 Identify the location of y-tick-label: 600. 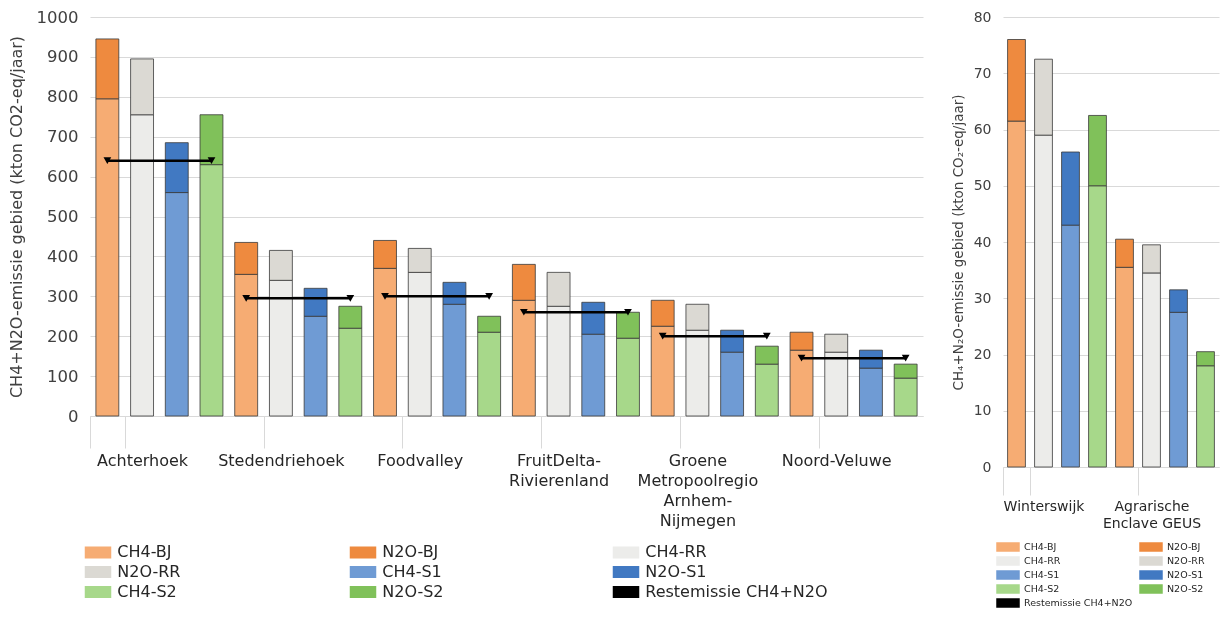
(63, 177).